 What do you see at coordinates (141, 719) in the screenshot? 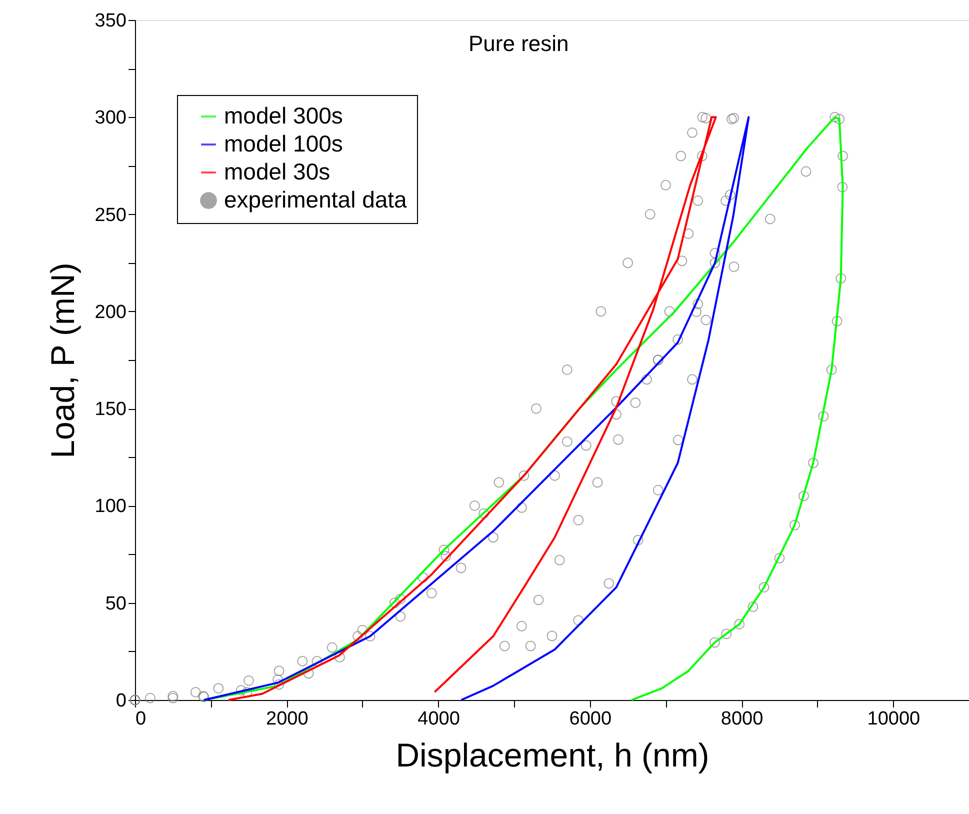
I see `x-tick-label: 0` at bounding box center [141, 719].